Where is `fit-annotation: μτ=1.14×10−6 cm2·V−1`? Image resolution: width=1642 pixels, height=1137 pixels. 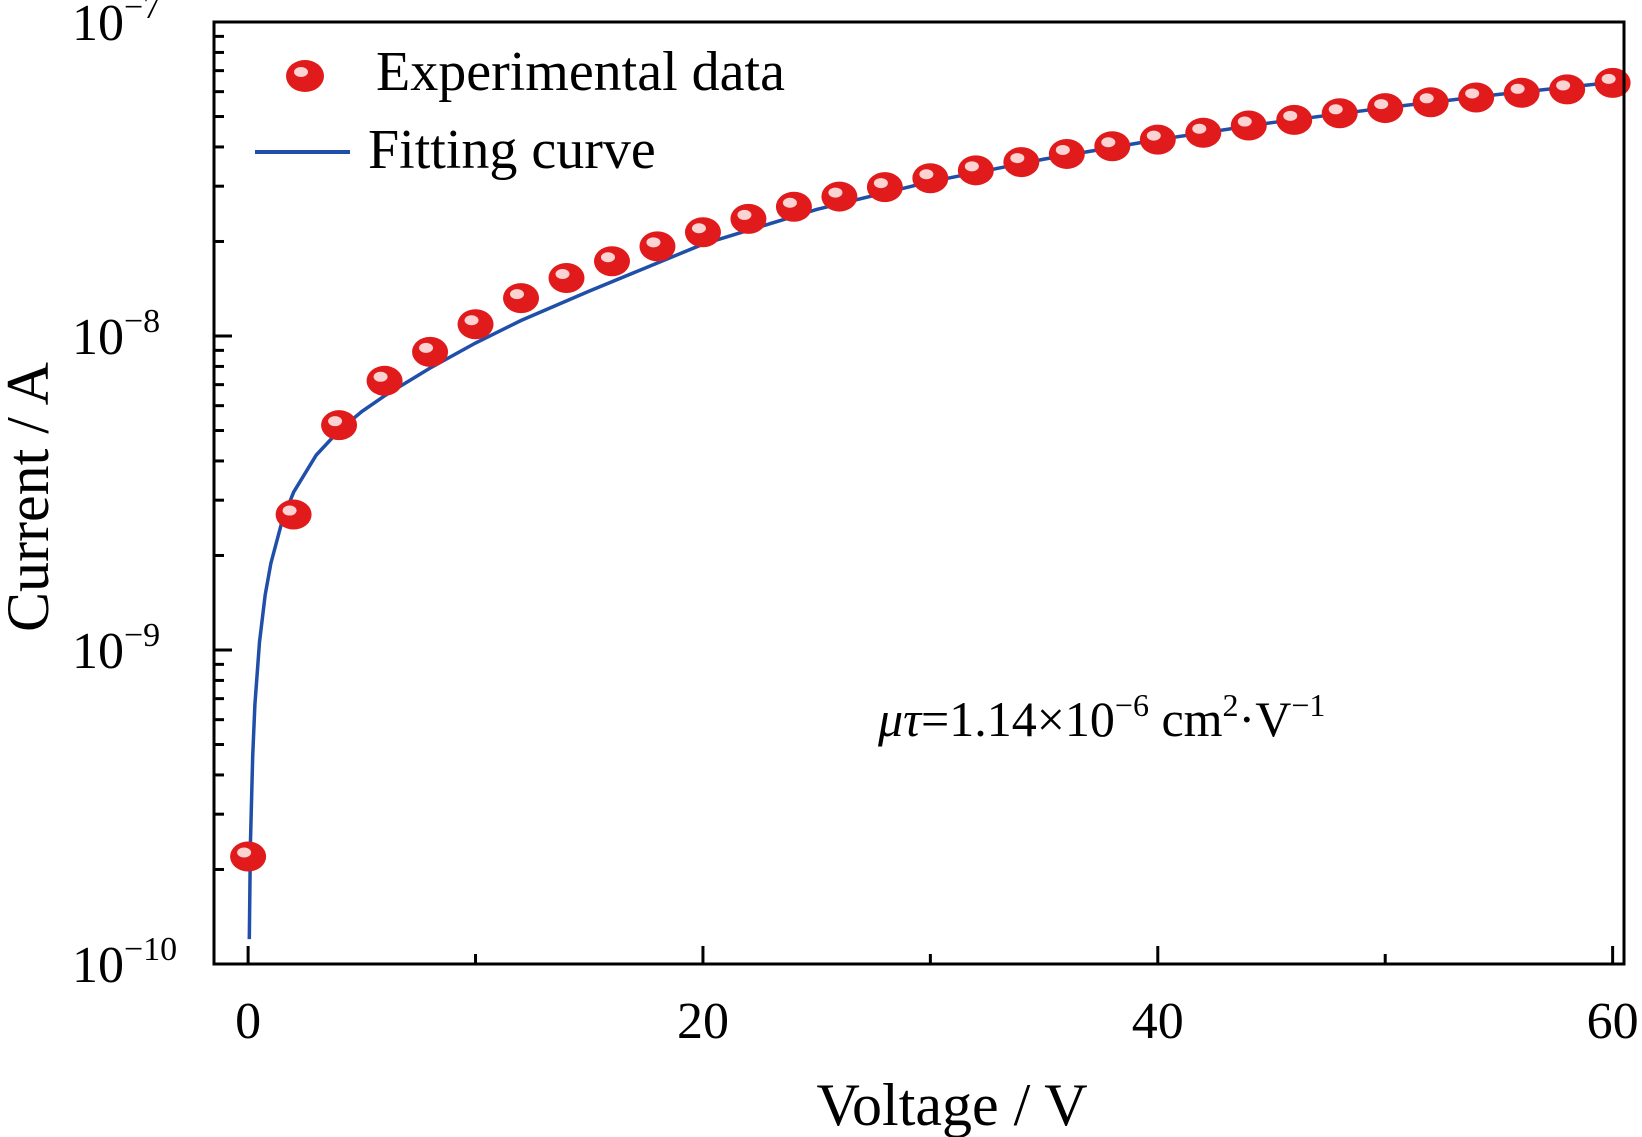
fit-annotation: μτ=1.14×10−6 cm2·V−1 is located at coordinates (1101, 717).